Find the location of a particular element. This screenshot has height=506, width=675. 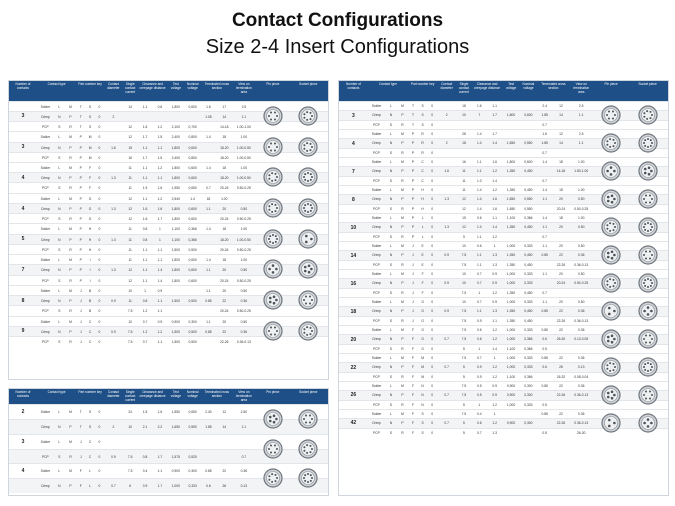

table-row: PCP S R F S 0 5 0.7 1.3 0.5 26-30 is located at coordinates (503, 432).